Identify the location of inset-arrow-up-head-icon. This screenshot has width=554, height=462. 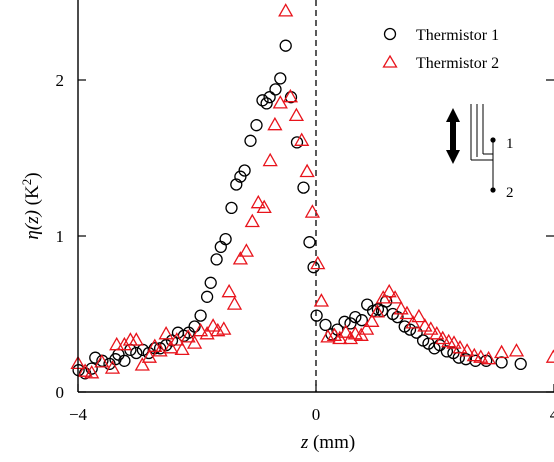
(453, 115).